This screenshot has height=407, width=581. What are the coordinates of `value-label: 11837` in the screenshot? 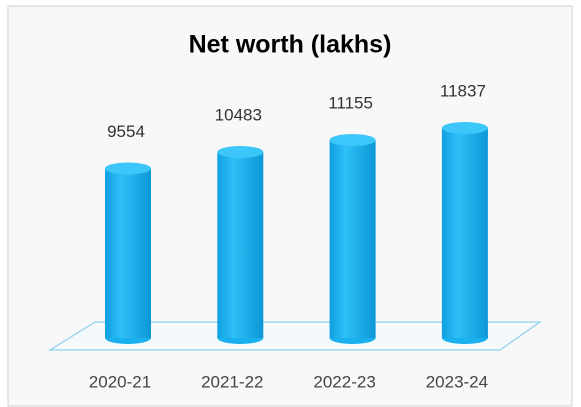 It's located at (463, 90).